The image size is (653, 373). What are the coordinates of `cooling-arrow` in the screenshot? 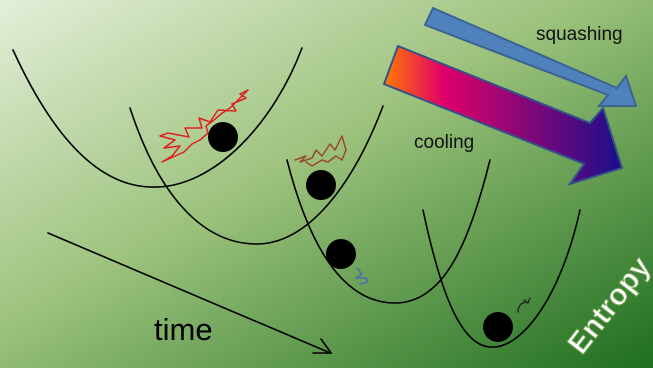 It's located at (503, 115).